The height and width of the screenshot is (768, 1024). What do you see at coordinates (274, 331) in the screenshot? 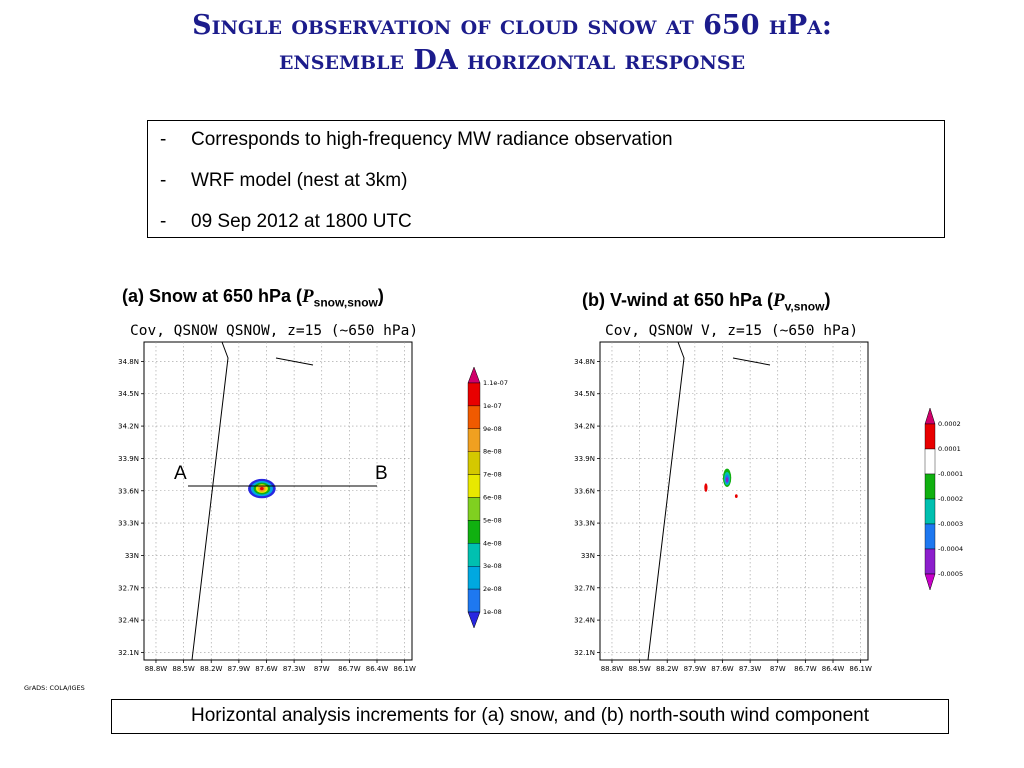
I see `plot-a-title: Cov, QSNOW QSNOW, z=15 (~650 hPa)` at bounding box center [274, 331].